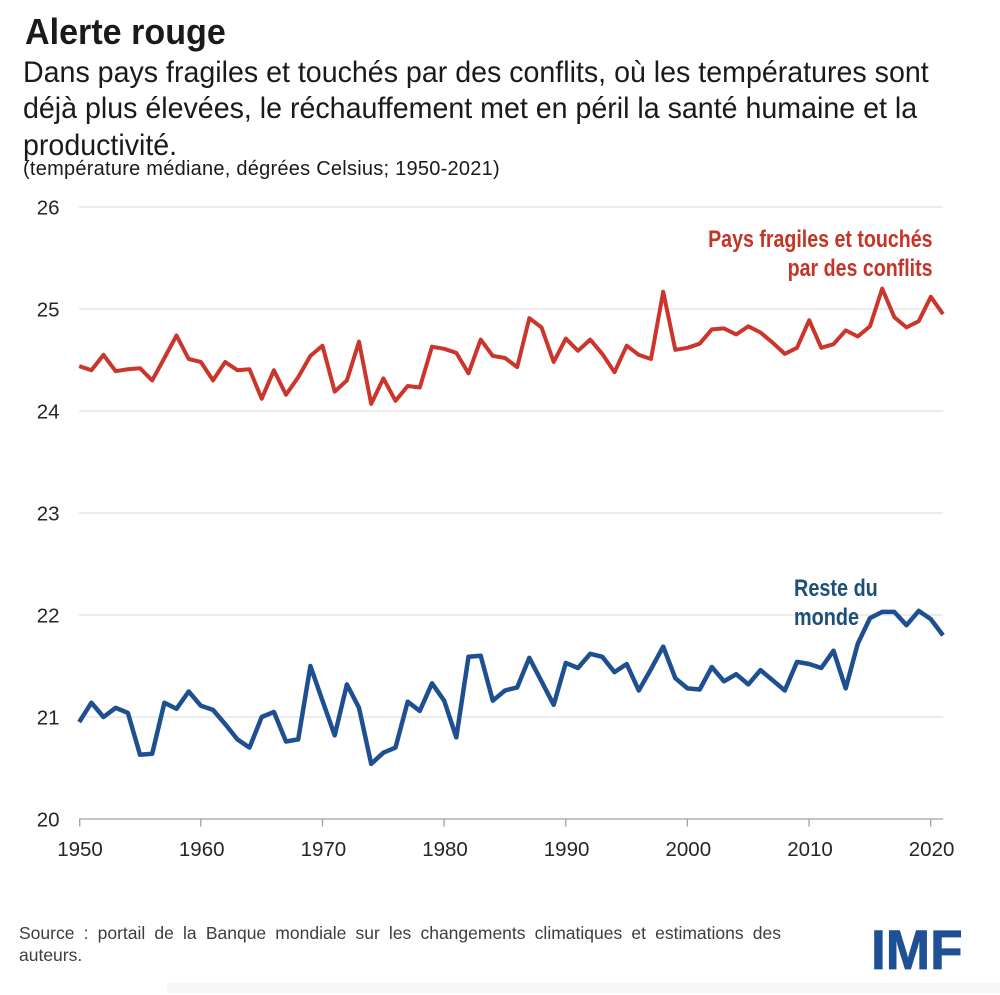 This screenshot has width=1000, height=995. What do you see at coordinates (810, 849) in the screenshot?
I see `svg-text: 2010` at bounding box center [810, 849].